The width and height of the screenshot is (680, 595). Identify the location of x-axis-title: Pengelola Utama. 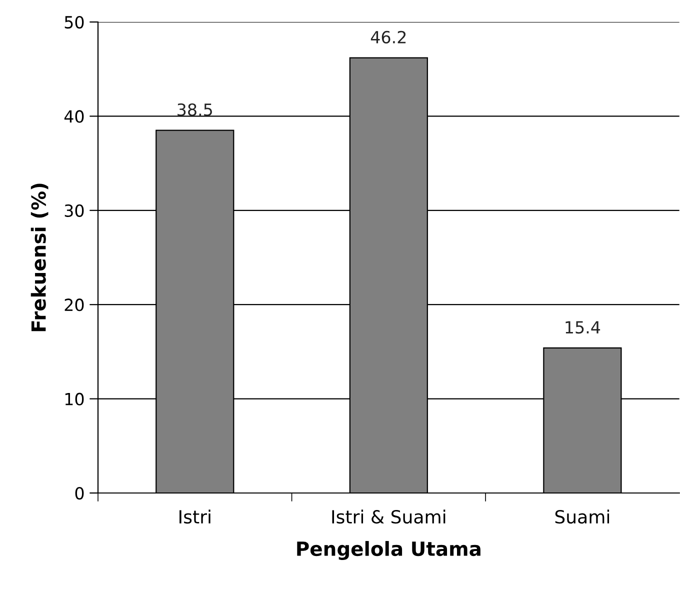
(388, 550).